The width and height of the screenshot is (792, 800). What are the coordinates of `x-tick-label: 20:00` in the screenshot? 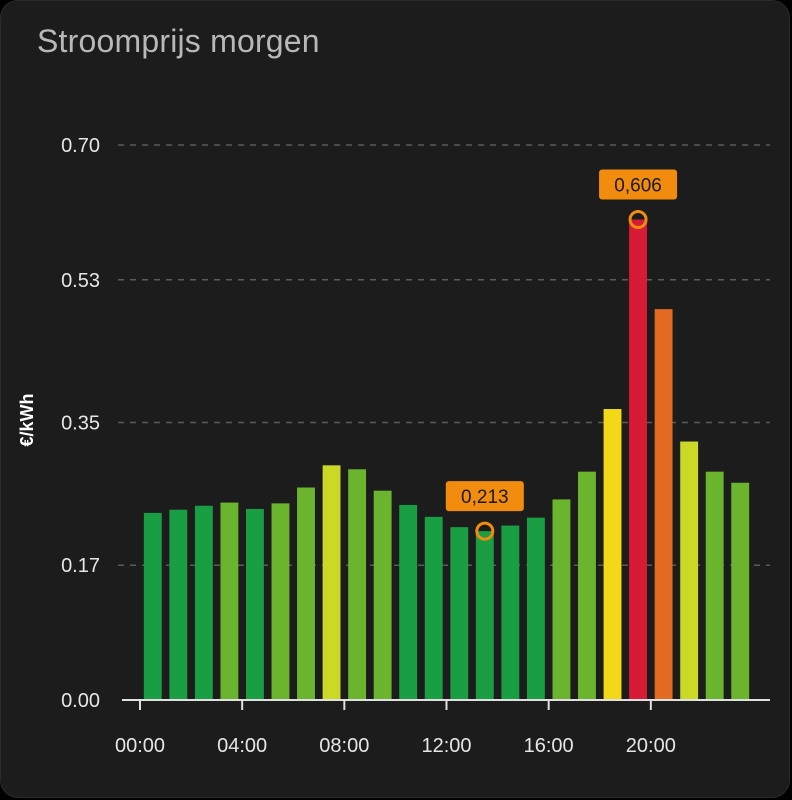 It's located at (651, 746).